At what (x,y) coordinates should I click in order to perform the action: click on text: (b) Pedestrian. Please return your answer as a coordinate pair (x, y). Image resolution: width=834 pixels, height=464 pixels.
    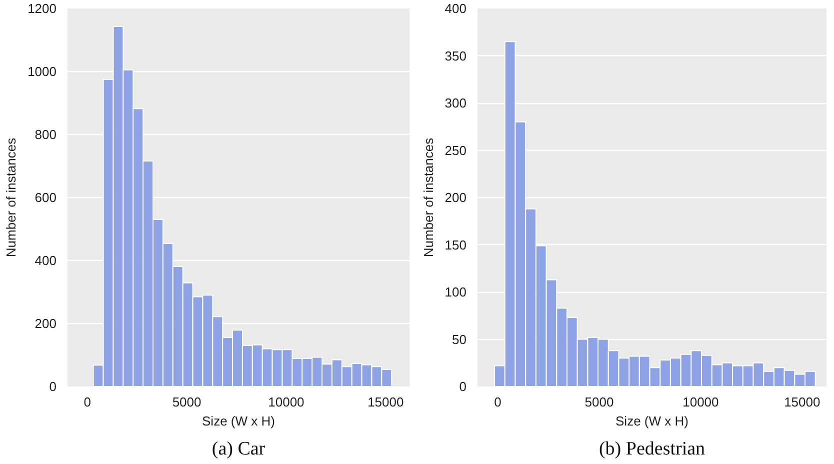
    Looking at the image, I should click on (652, 449).